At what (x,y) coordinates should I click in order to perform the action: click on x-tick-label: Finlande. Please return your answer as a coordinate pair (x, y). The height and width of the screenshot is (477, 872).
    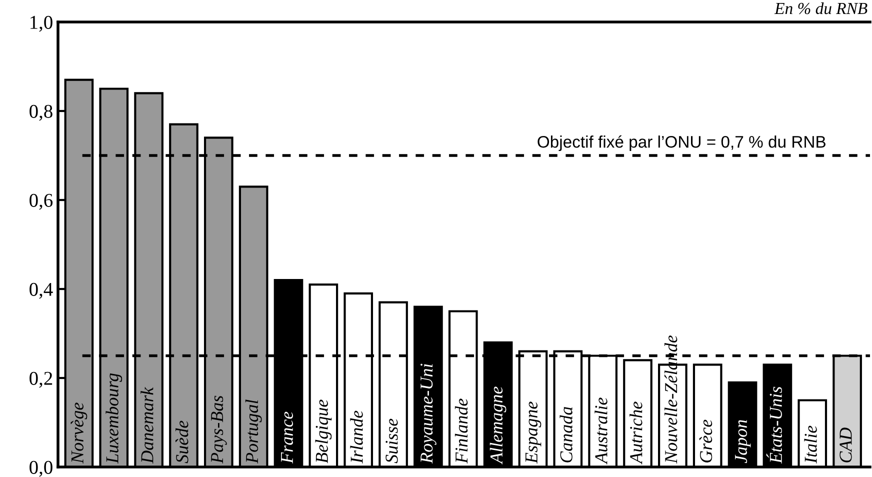
    Looking at the image, I should click on (461, 431).